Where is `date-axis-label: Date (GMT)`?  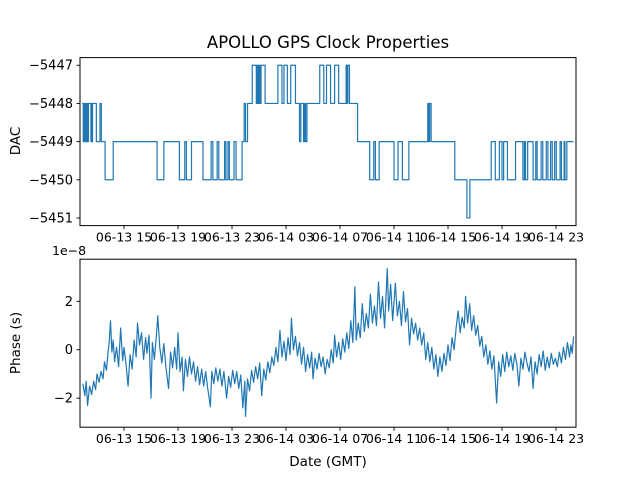 date-axis-label: Date (GMT) is located at coordinates (328, 462).